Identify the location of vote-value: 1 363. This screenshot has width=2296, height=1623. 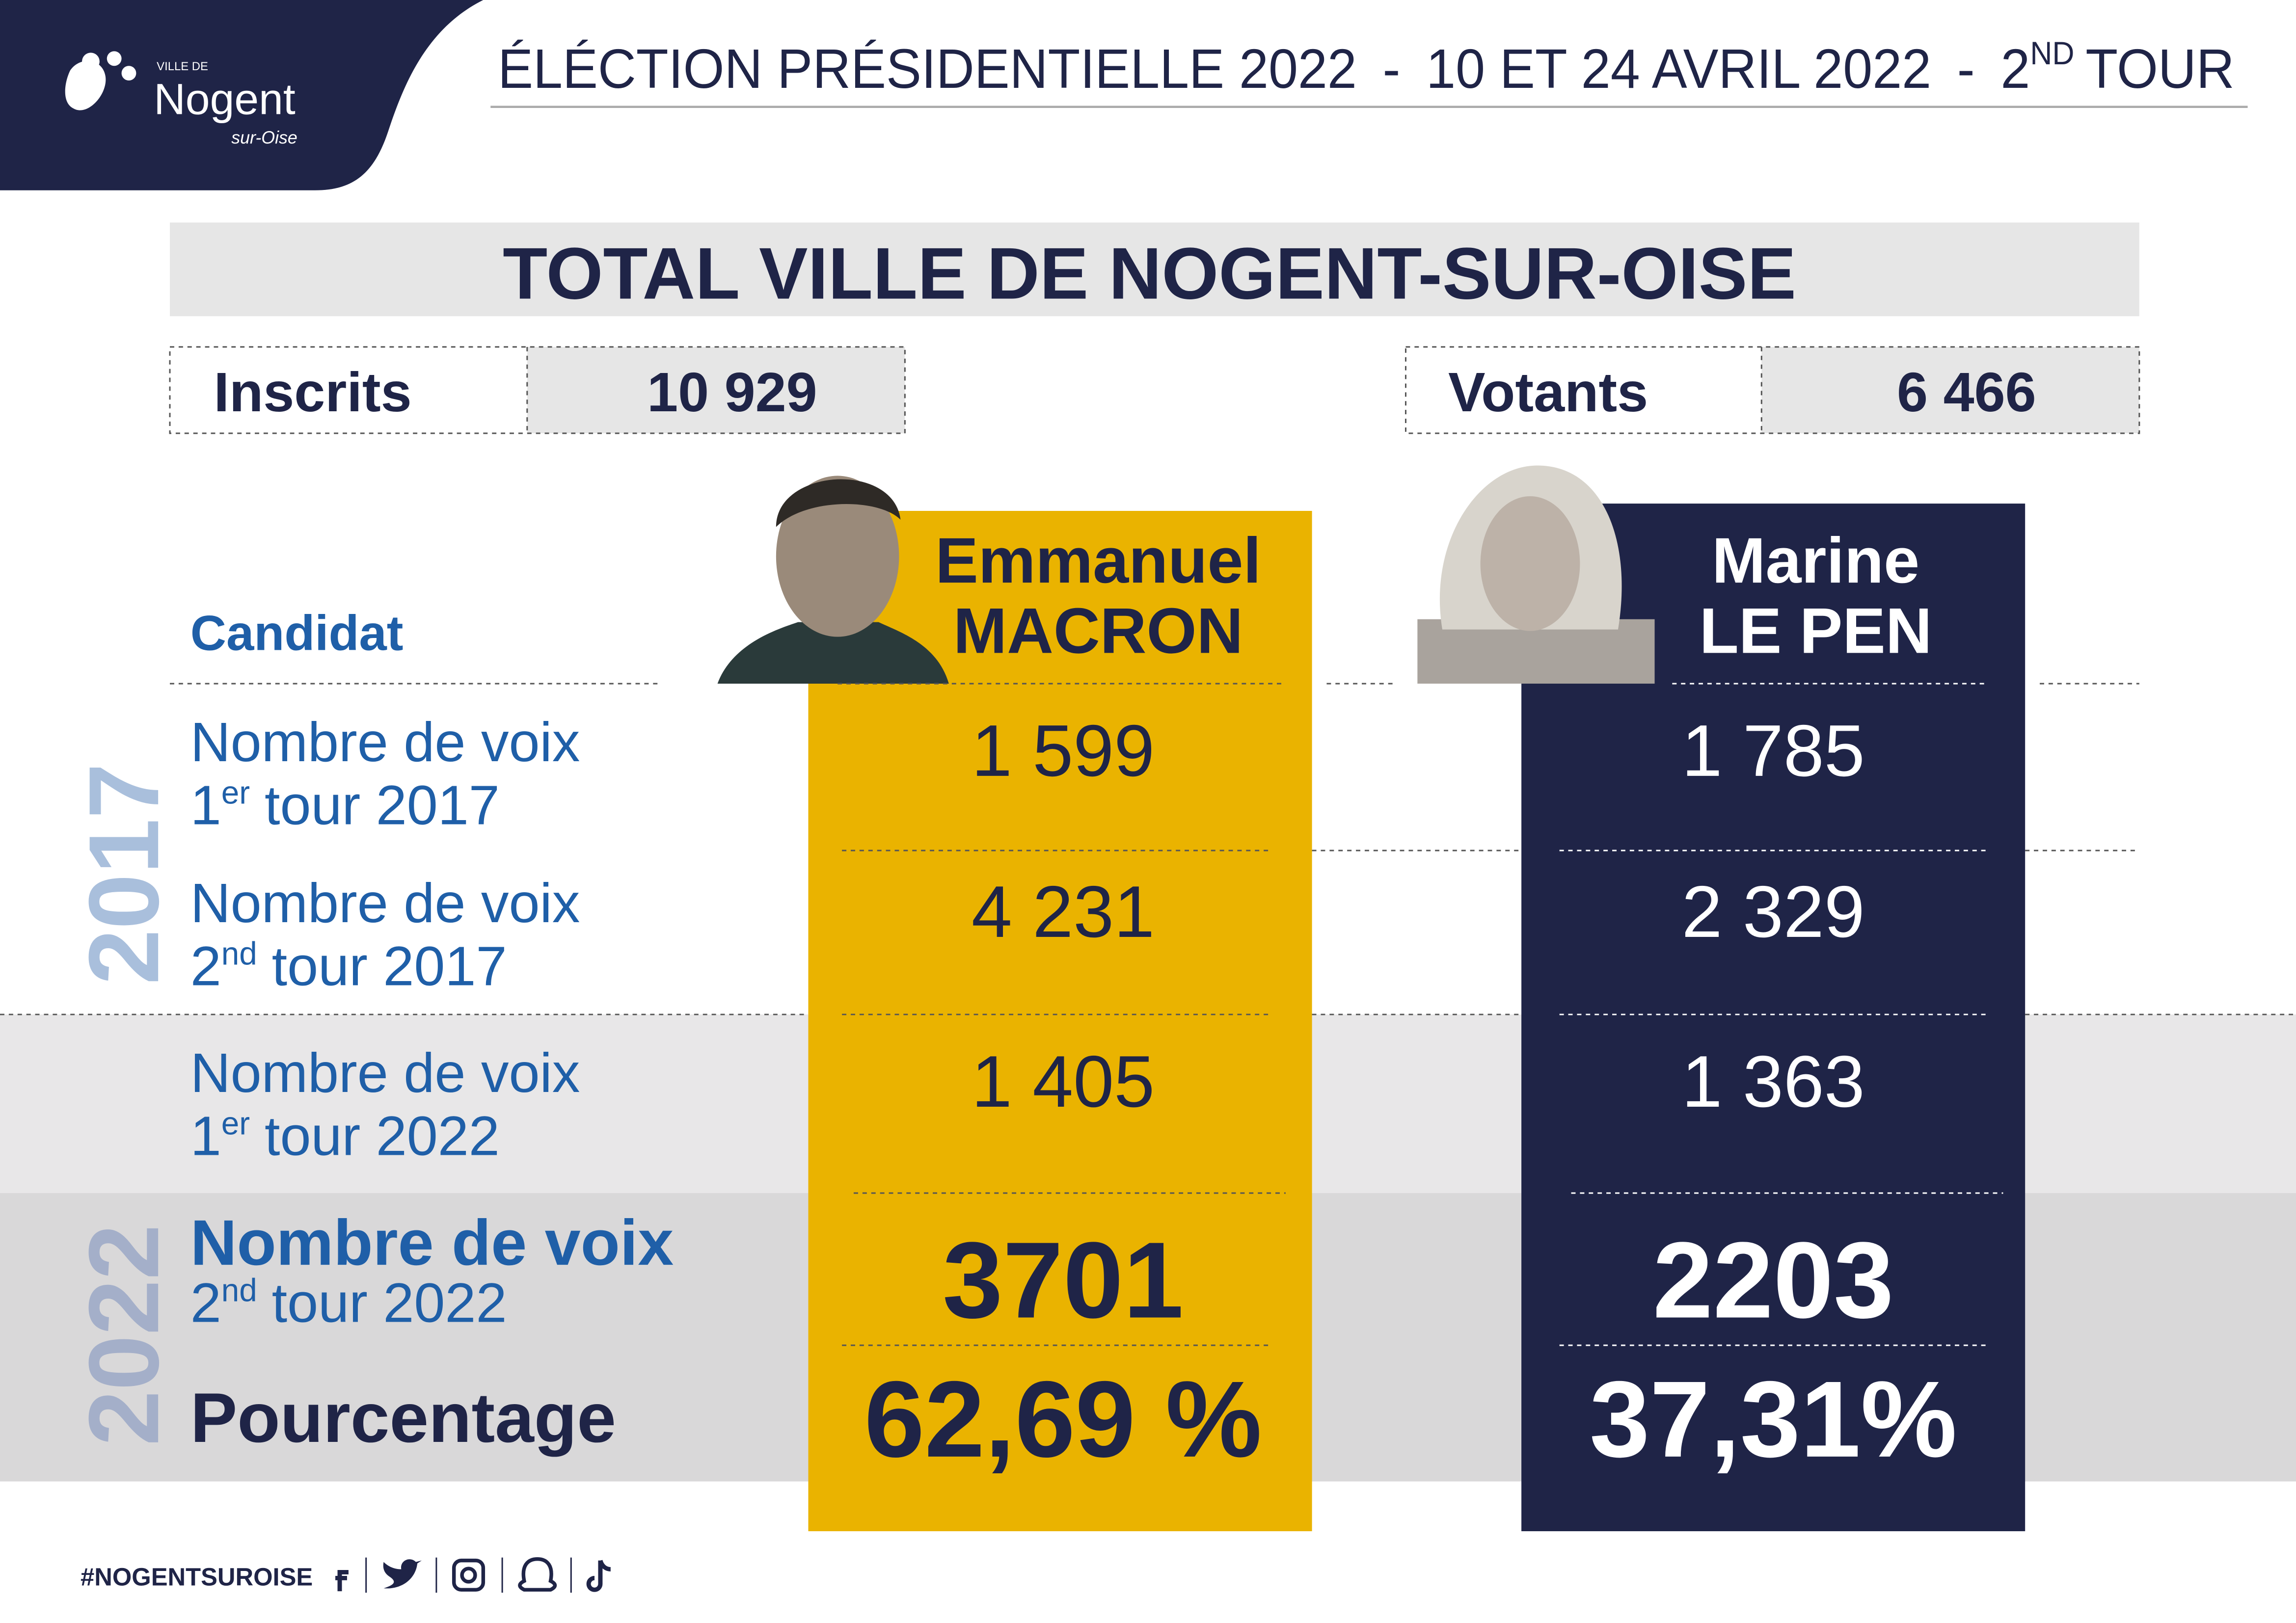
(1773, 1081).